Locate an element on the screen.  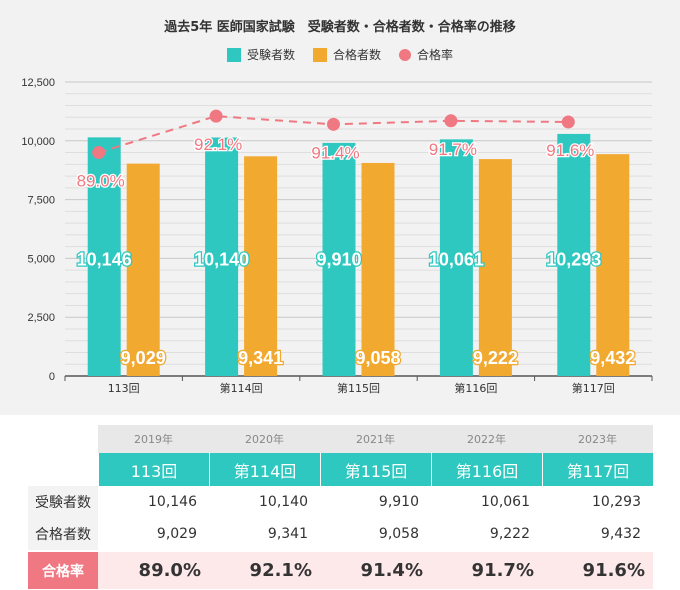
examinees-cell: 10,146 is located at coordinates (172, 502).